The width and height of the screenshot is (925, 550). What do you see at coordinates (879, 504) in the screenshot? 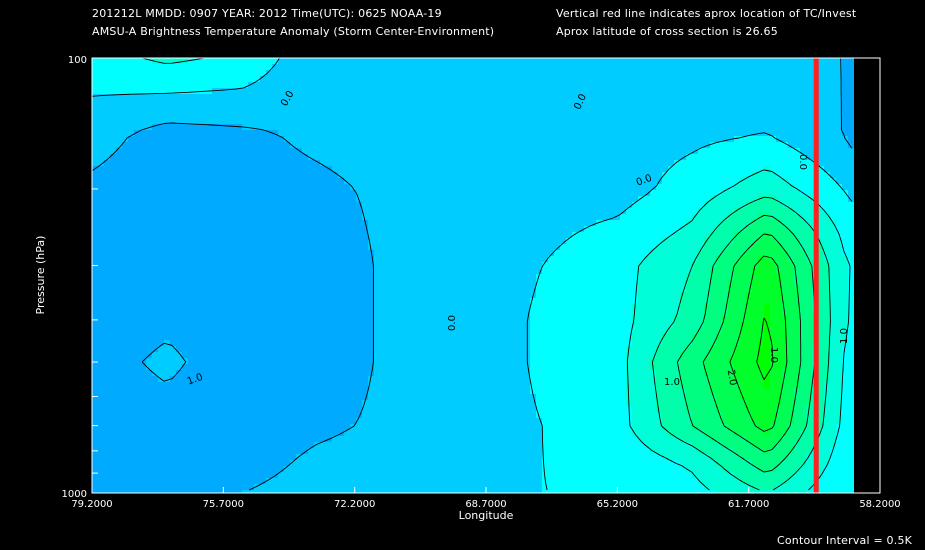
I see `x-tick-label: 58.2000` at bounding box center [879, 504].